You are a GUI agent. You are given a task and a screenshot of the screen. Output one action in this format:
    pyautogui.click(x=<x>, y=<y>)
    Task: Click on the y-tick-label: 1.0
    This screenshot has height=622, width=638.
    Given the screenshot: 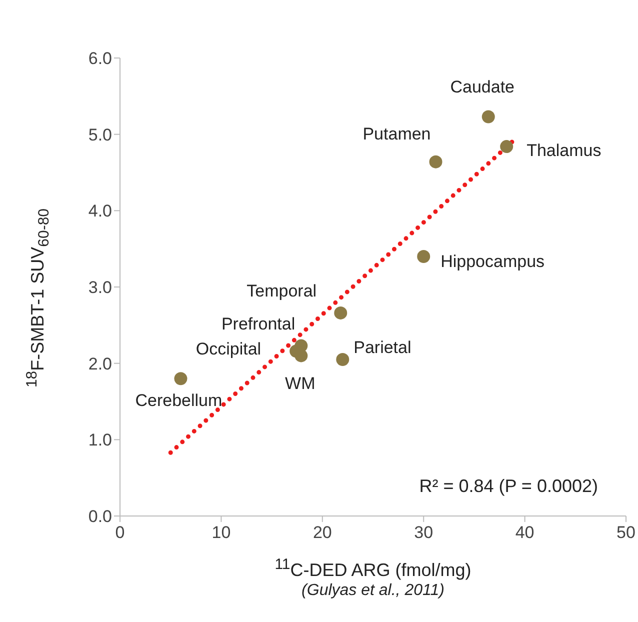 What is the action you would take?
    pyautogui.click(x=100, y=440)
    